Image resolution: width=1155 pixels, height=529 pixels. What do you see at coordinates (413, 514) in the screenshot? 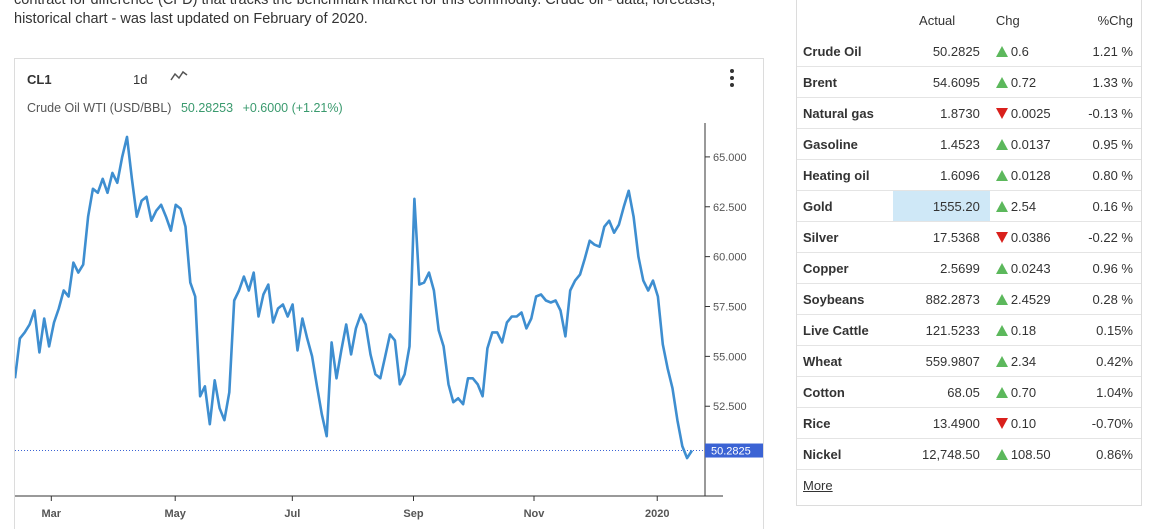
I see `x-tick-label: Sep` at bounding box center [413, 514].